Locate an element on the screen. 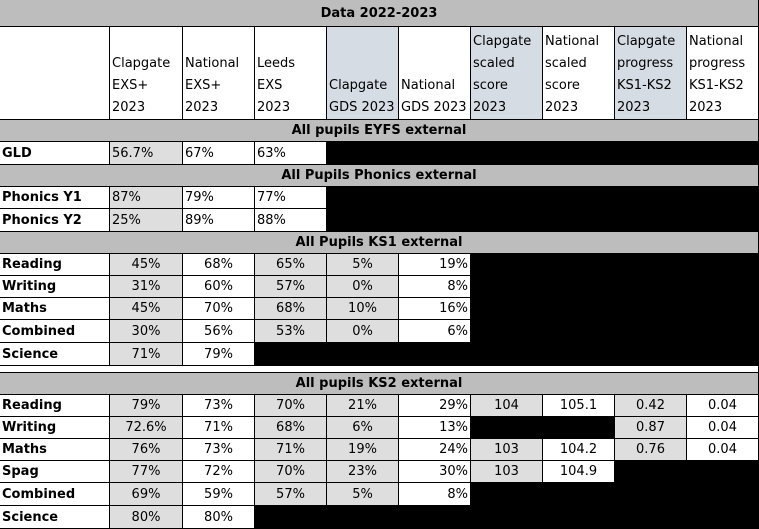 This screenshot has height=529, width=759. column-header: National progress KS1-KS2 2023 is located at coordinates (723, 73).